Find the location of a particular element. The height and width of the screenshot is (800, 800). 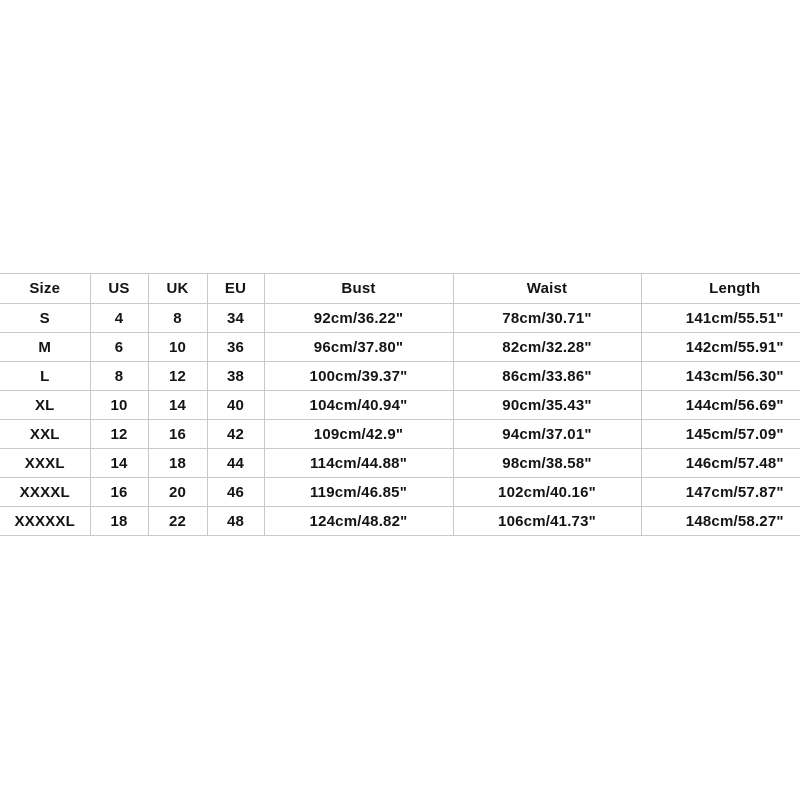

table-cell: XXL is located at coordinates (45, 434).